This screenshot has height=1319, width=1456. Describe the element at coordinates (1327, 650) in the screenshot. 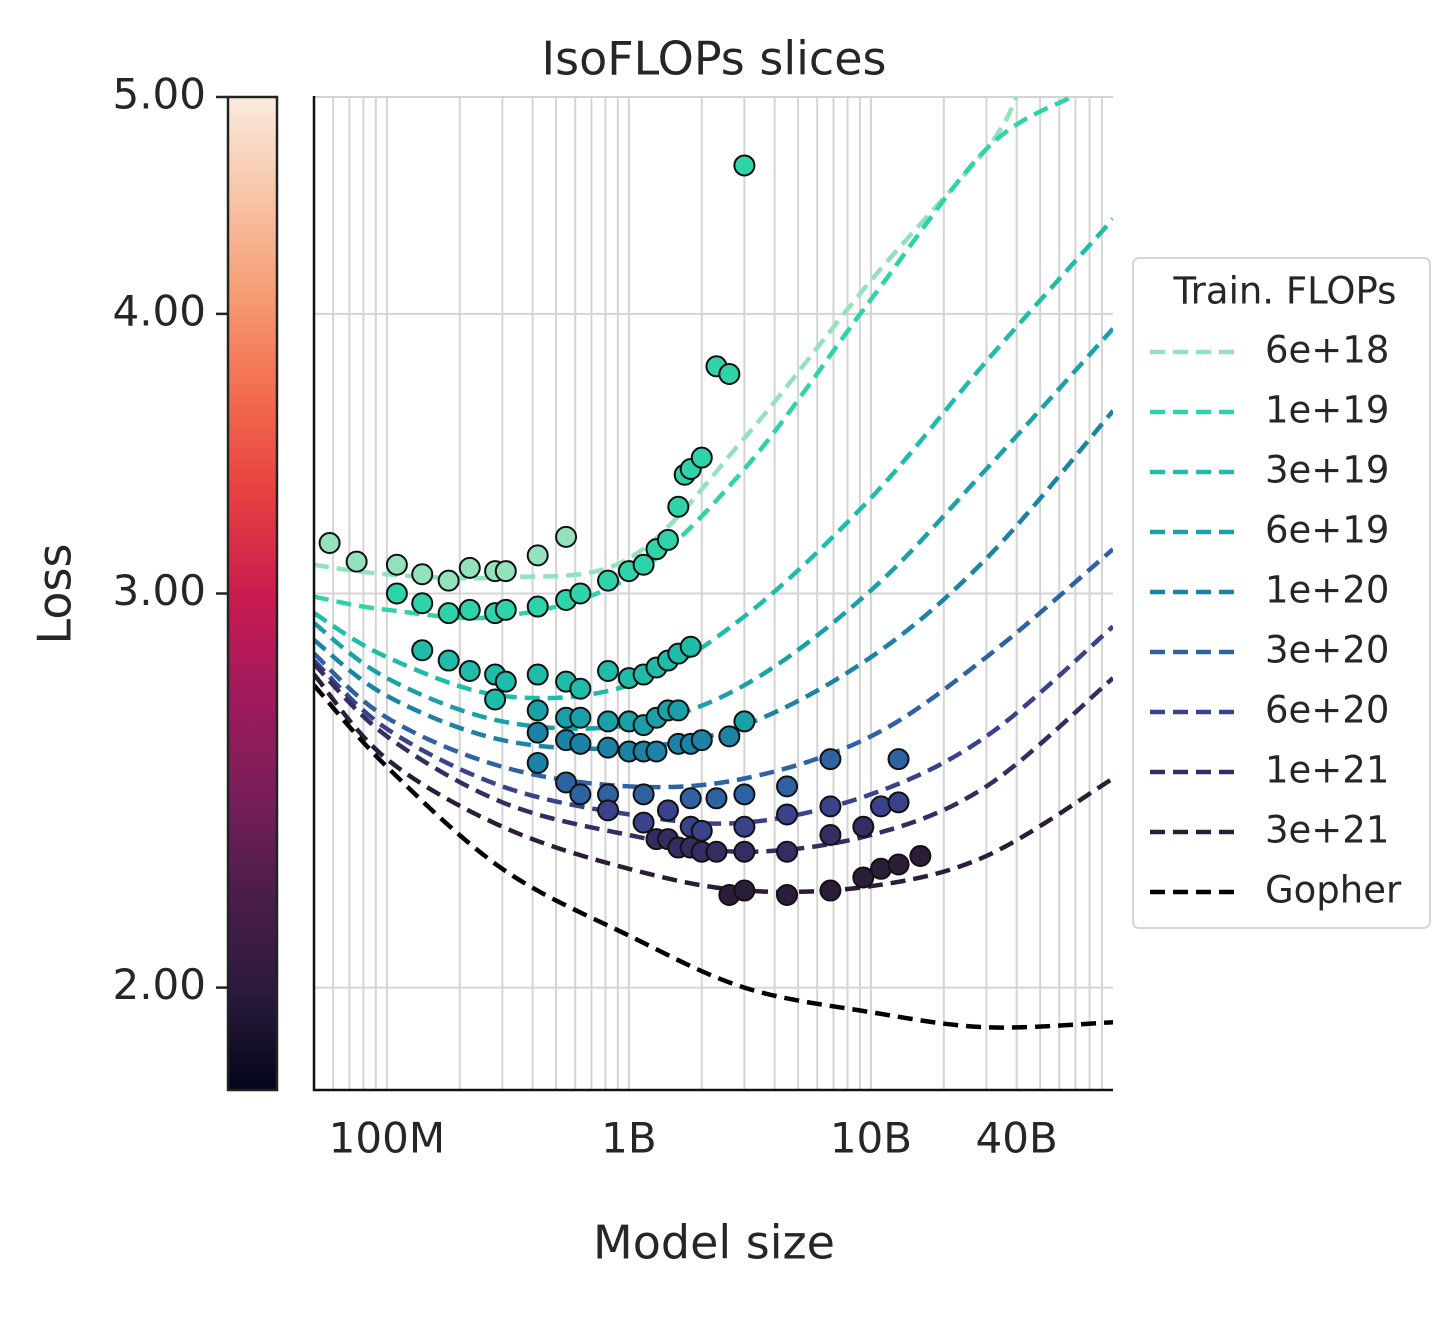

I see `legend-label: 3e+20` at that location.